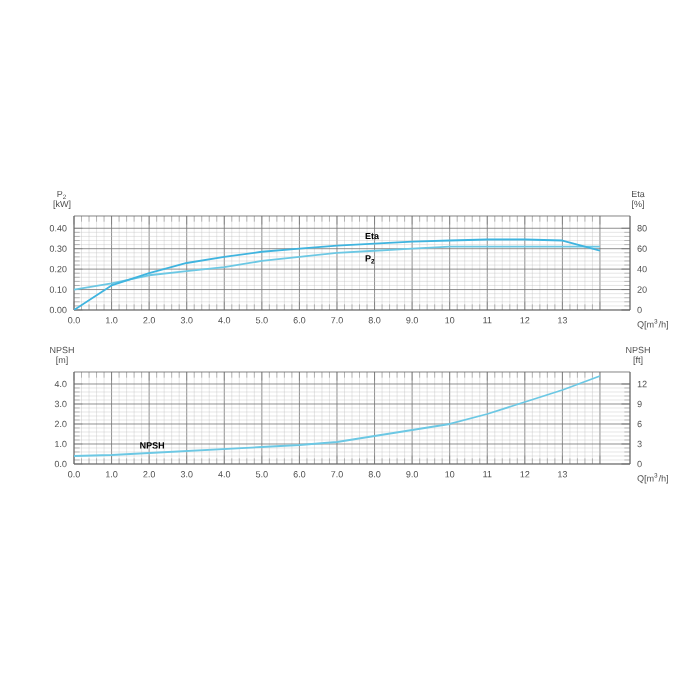 The width and height of the screenshot is (700, 700). What do you see at coordinates (337, 274) in the screenshot?
I see `line-series` at bounding box center [337, 274].